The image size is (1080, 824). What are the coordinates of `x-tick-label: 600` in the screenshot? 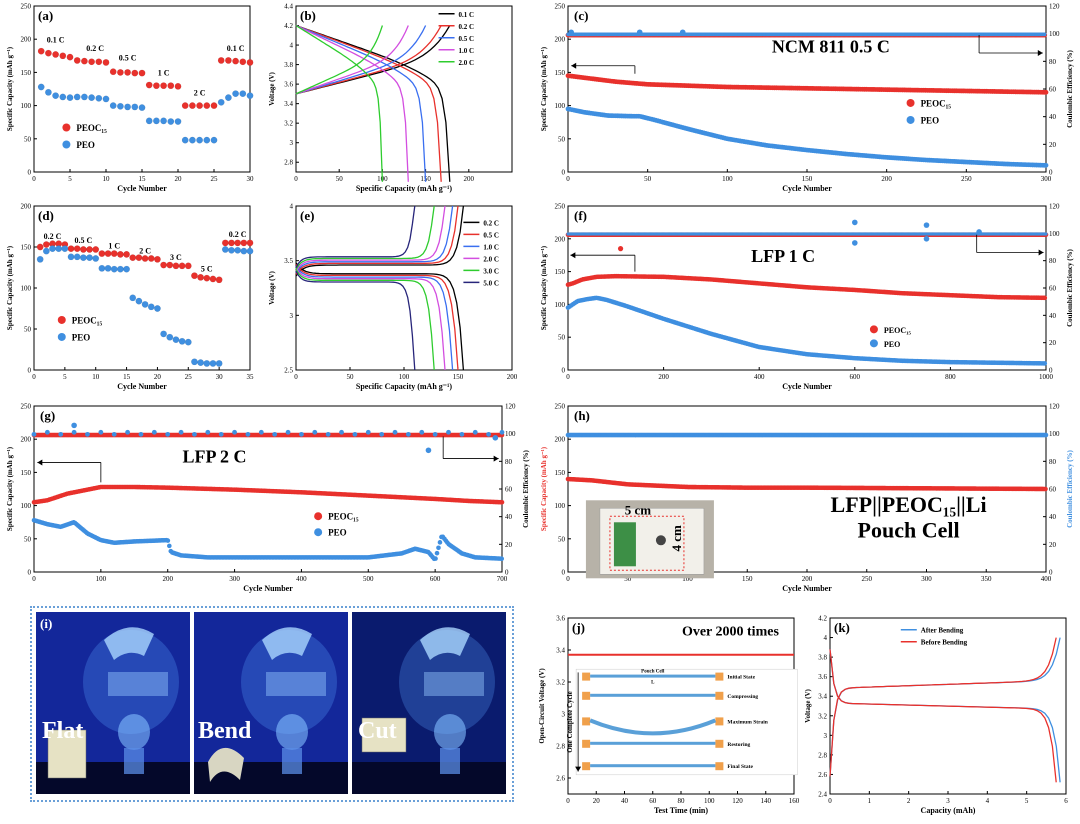 It's located at (435, 579).